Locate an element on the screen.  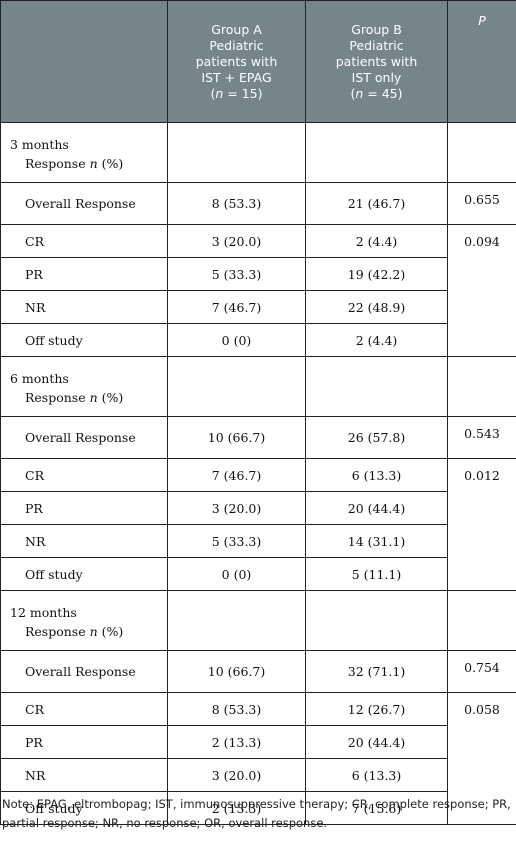
table-row: NR 3 (20.0) 6 (13.3) is located at coordinates (258, 775).